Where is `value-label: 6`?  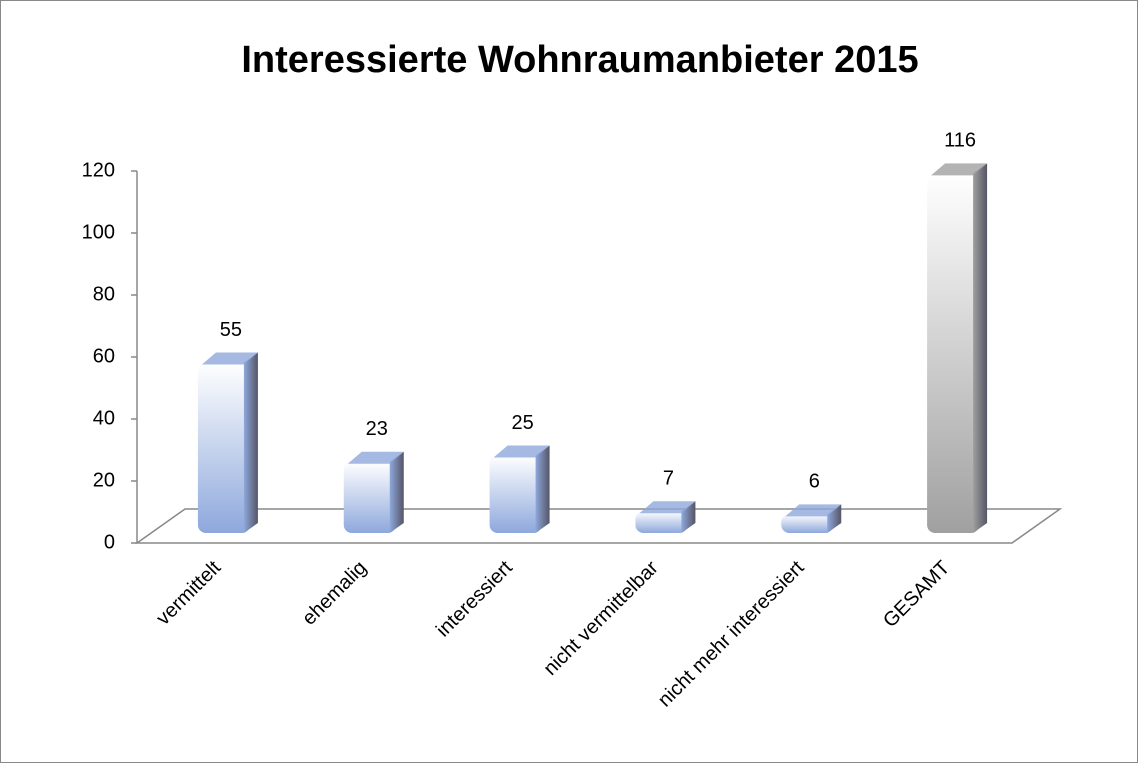
value-label: 6 is located at coordinates (814, 482).